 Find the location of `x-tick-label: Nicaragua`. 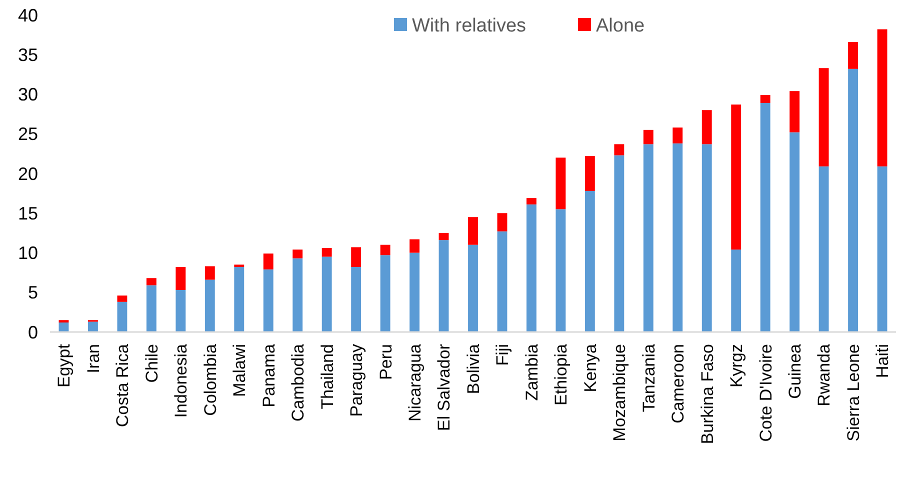

x-tick-label: Nicaragua is located at coordinates (414, 382).